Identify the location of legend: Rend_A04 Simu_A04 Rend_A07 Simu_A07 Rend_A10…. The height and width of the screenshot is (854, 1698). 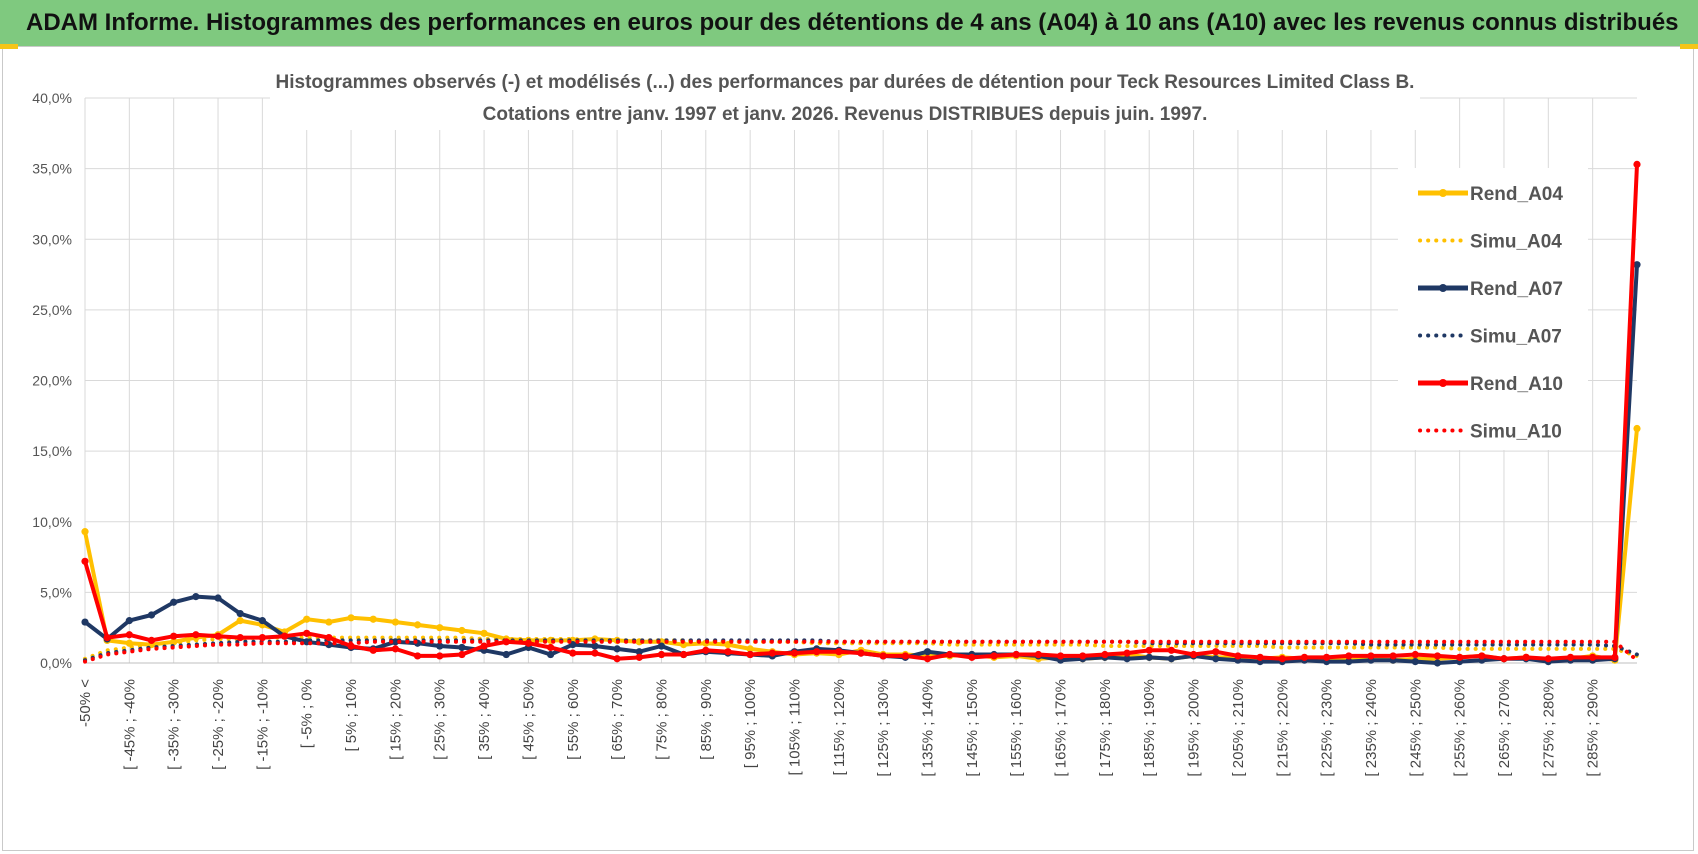
(1493, 309).